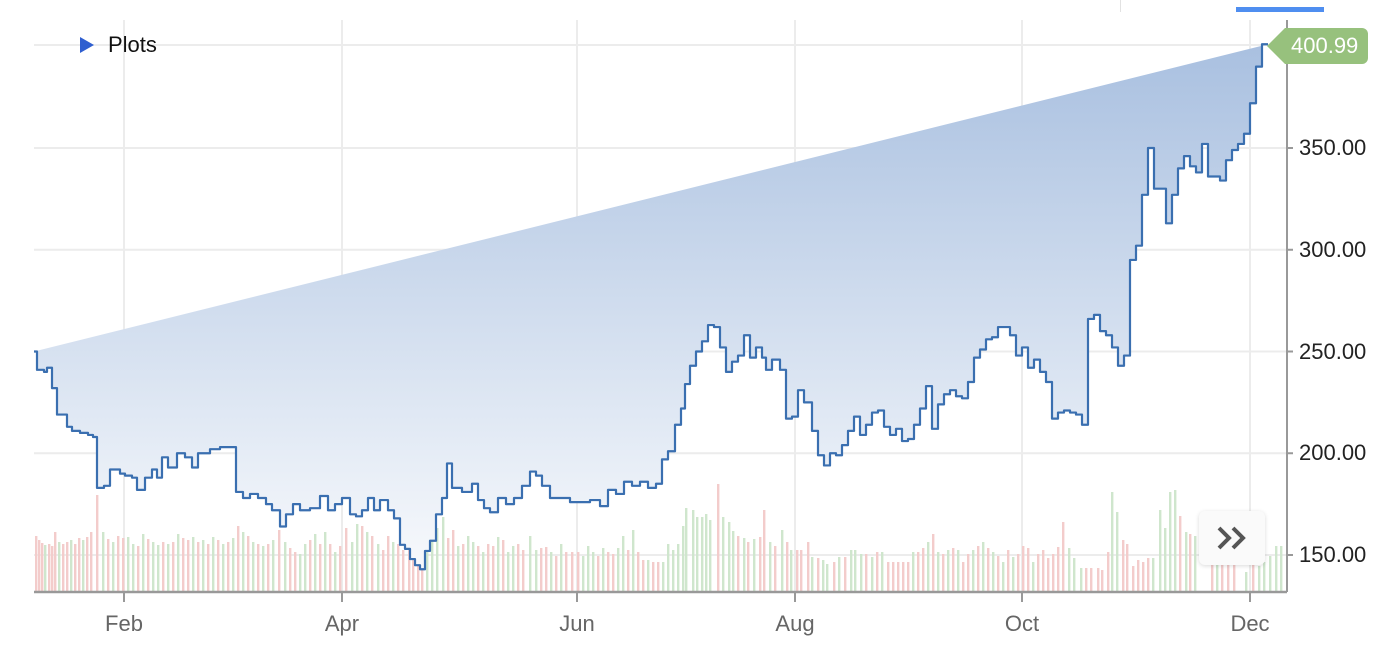 The height and width of the screenshot is (654, 1400). What do you see at coordinates (577, 623) in the screenshot?
I see `x-tick-label: Jun` at bounding box center [577, 623].